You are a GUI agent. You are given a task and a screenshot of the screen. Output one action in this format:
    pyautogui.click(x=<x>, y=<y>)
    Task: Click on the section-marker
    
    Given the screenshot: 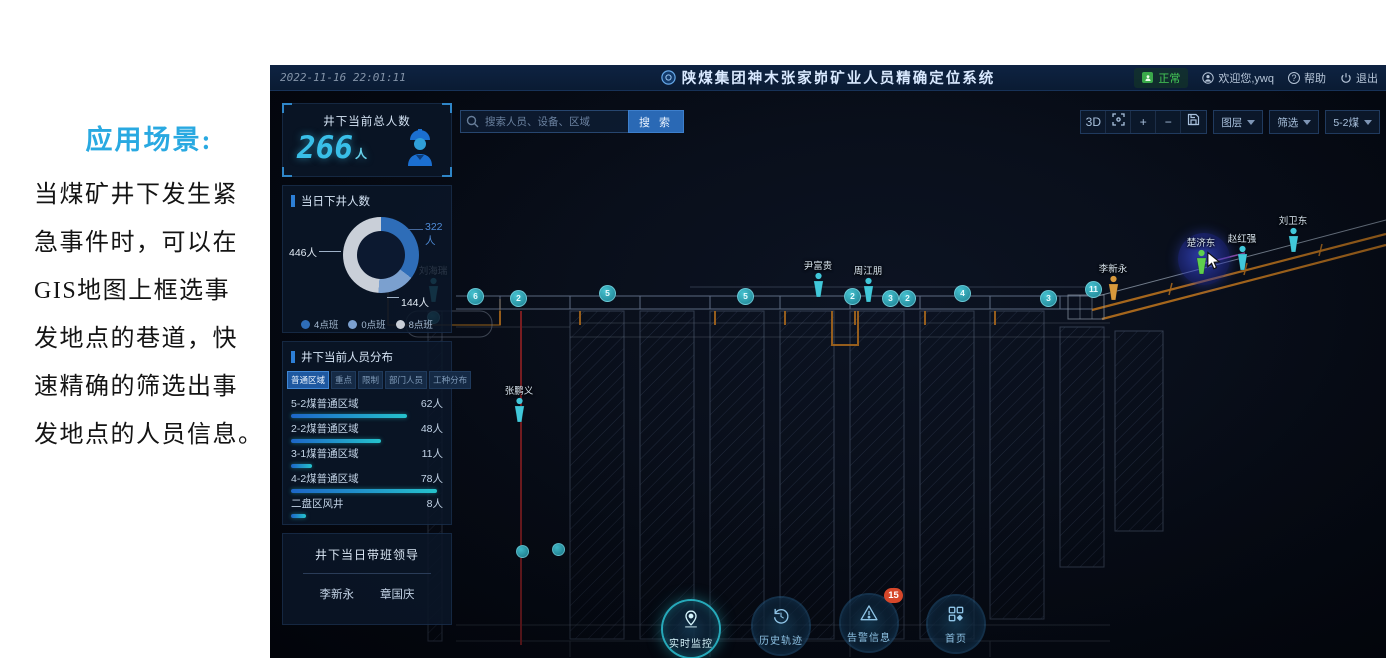 What is the action you would take?
    pyautogui.click(x=293, y=201)
    